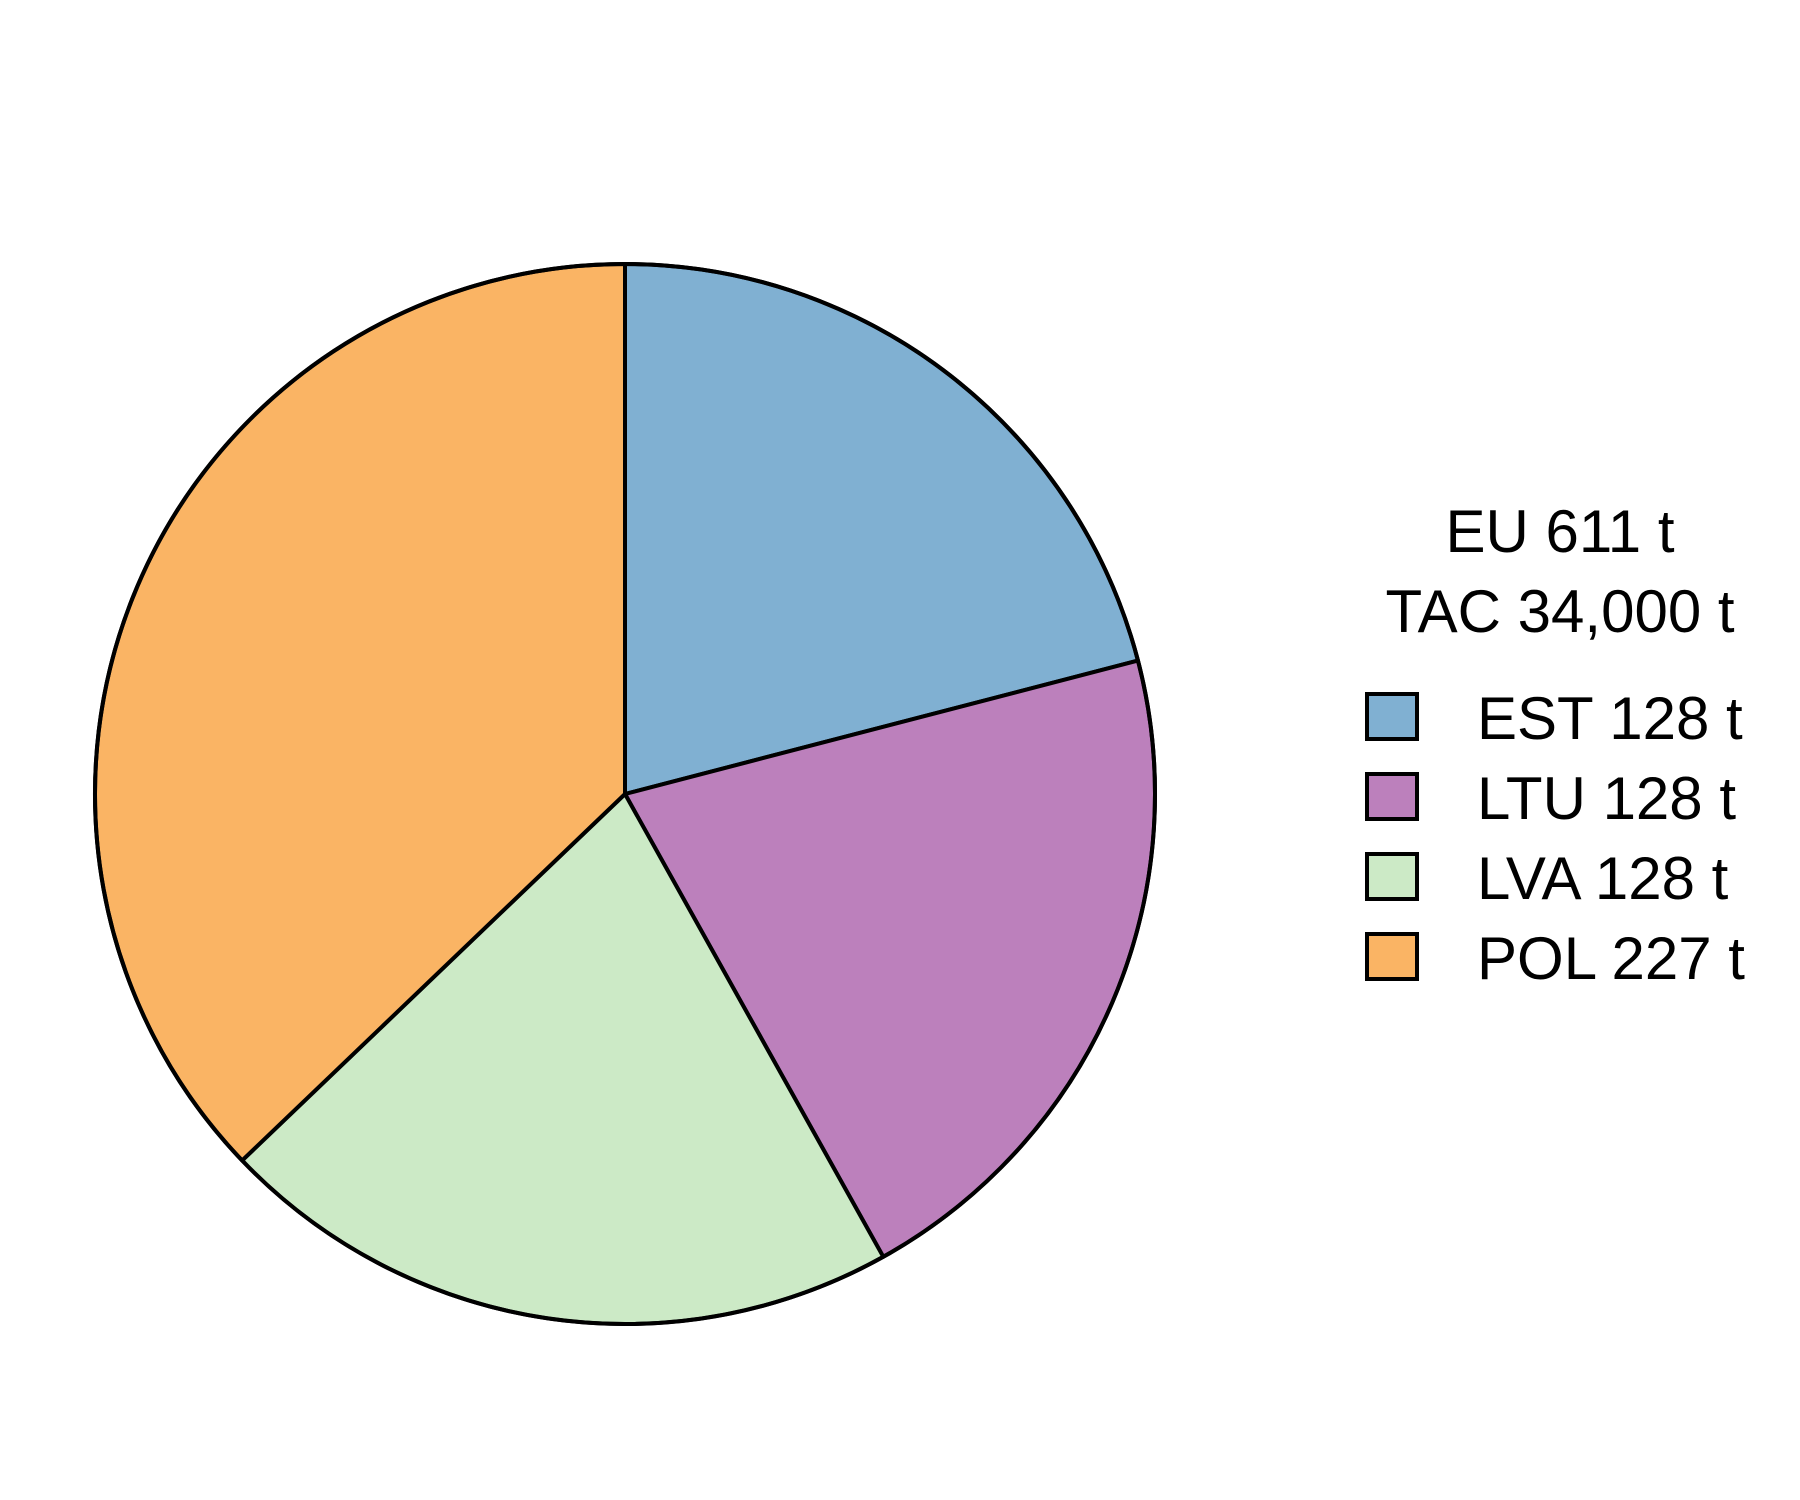  Describe the element at coordinates (1392, 956) in the screenshot. I see `legend-swatch-pol` at that location.